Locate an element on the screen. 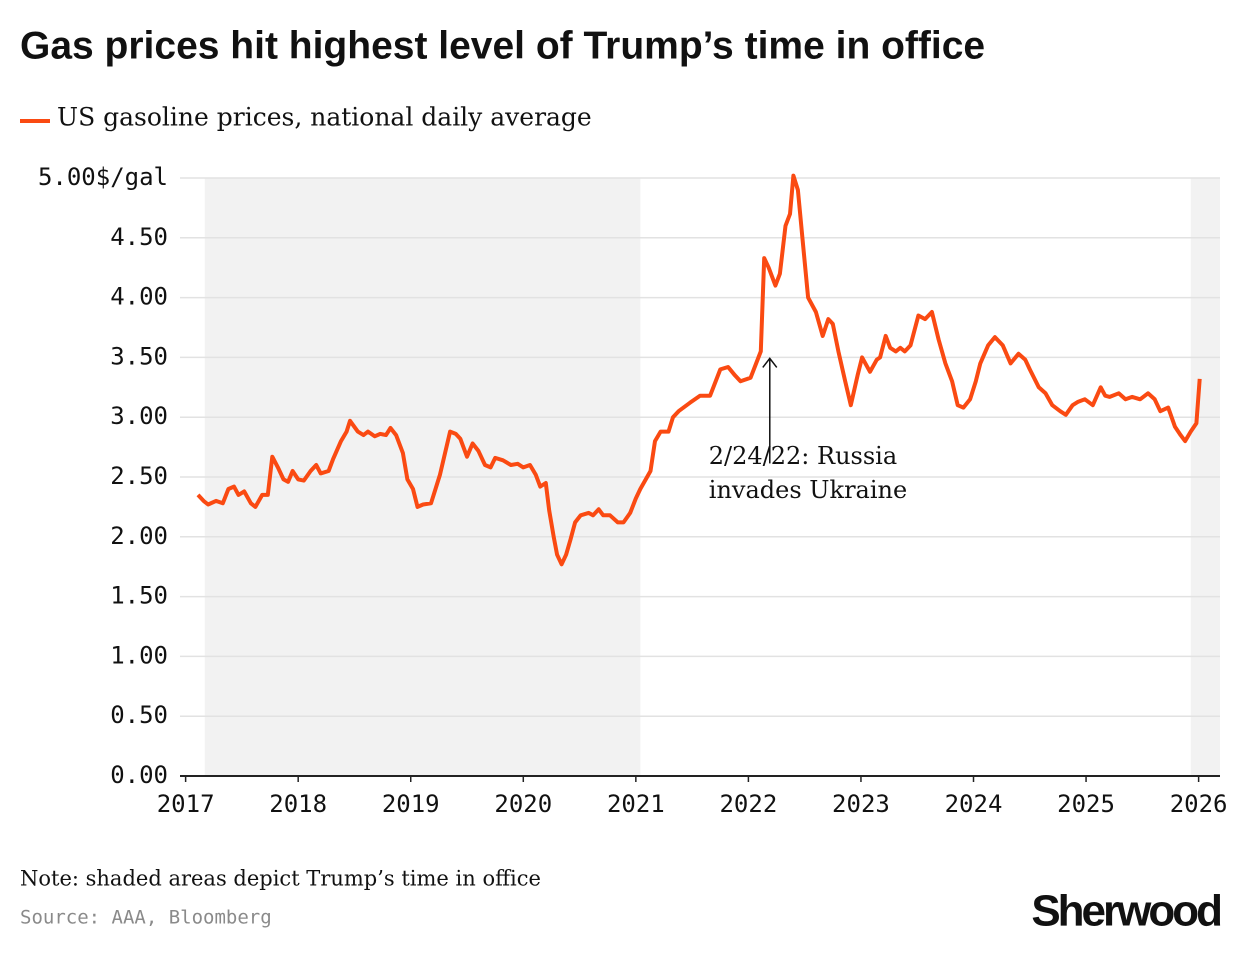 The width and height of the screenshot is (1240, 954). x-tick-label: 2019 is located at coordinates (411, 804).